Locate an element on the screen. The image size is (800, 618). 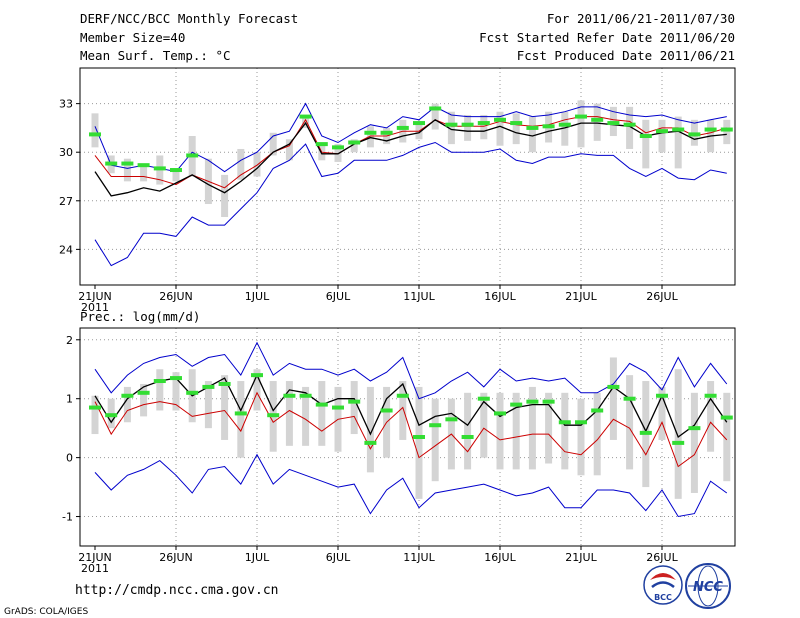
temp-y-tick-label: 30 is located at coordinates (66, 152).